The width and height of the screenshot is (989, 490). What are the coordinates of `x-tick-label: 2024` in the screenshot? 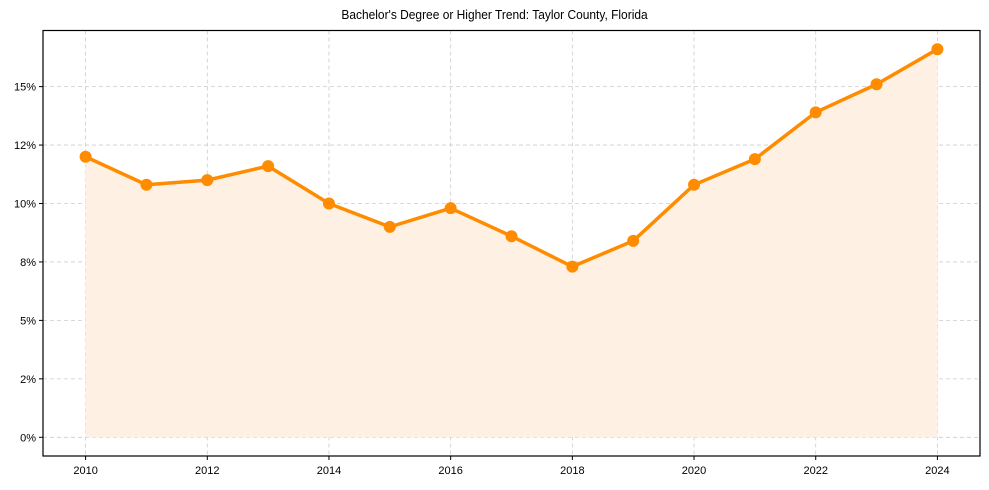 It's located at (937, 471).